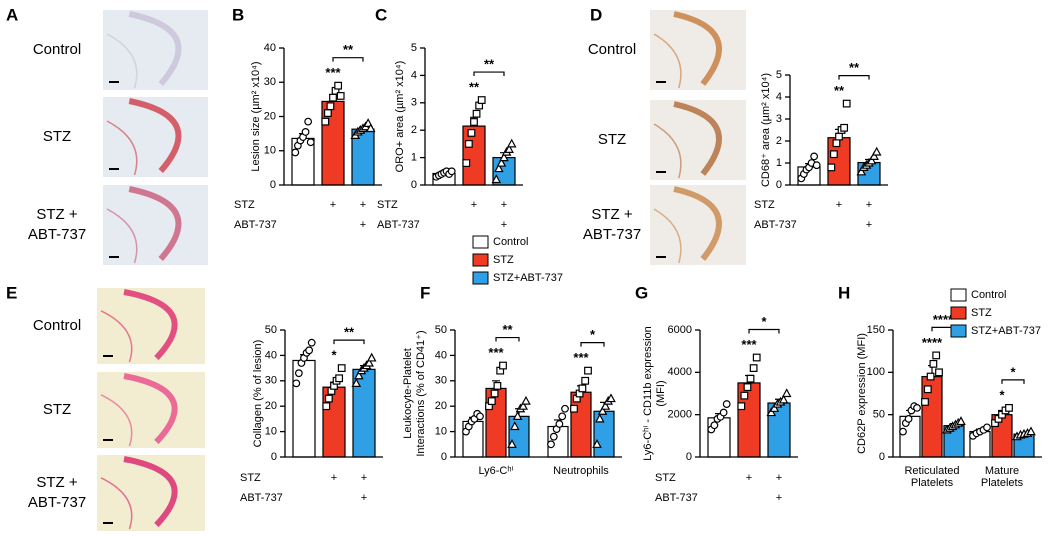 Image resolution: width=1050 pixels, height=536 pixels. What do you see at coordinates (507, 329) in the screenshot?
I see `significance: **` at bounding box center [507, 329].